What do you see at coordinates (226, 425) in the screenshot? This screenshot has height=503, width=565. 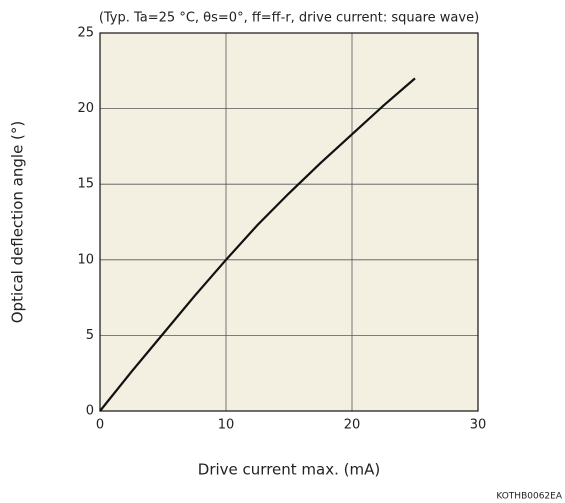 I see `x-tick-label: 10` at bounding box center [226, 425].